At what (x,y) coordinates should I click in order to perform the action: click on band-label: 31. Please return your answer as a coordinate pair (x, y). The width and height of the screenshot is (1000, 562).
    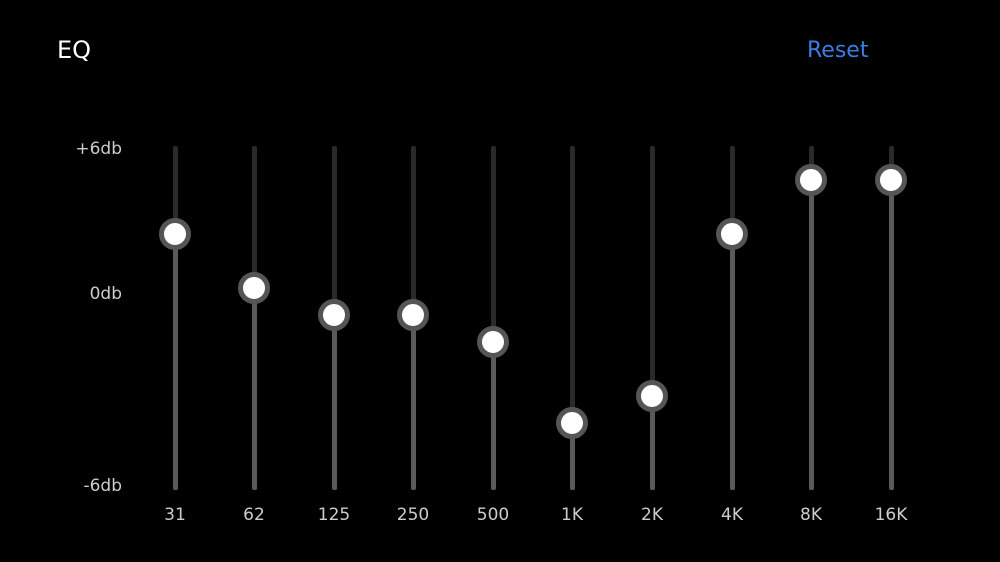
    Looking at the image, I should click on (175, 515).